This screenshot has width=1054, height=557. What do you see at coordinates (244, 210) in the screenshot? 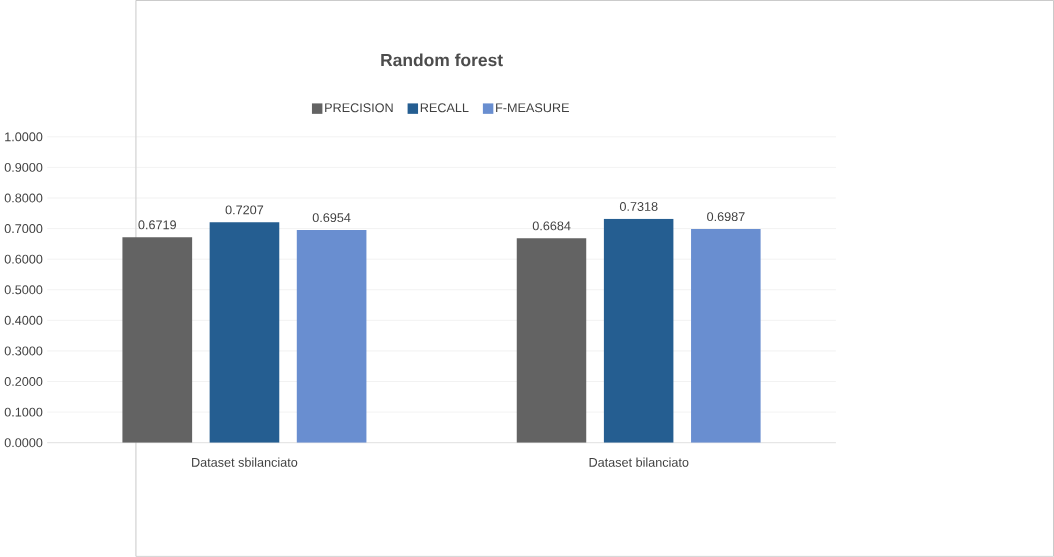
I see `data-label: 0.7207` at bounding box center [244, 210].